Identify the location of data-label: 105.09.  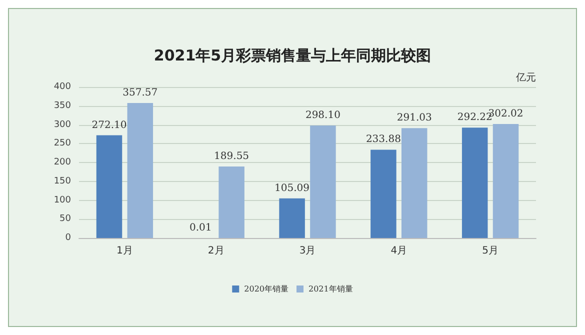
(292, 188).